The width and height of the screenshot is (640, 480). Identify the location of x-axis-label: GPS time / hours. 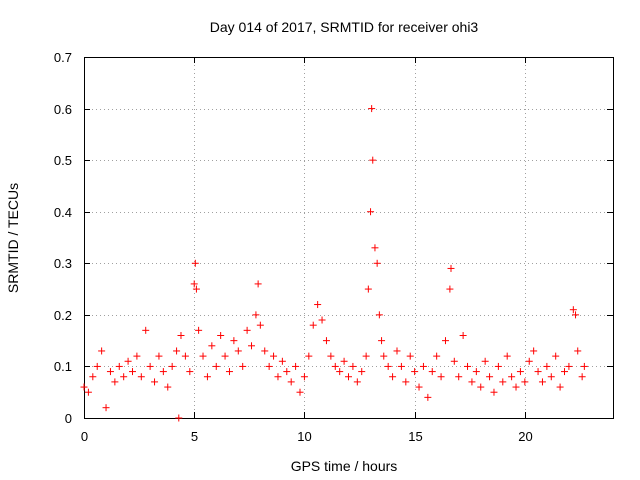
(344, 466).